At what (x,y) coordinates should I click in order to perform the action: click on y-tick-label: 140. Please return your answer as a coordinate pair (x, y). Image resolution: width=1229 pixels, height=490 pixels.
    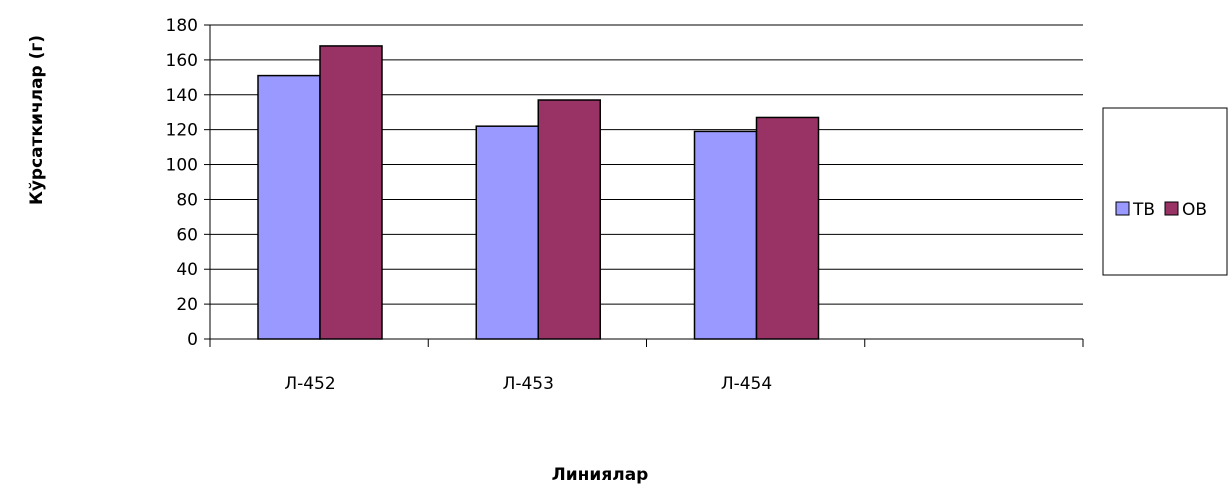
    Looking at the image, I should click on (182, 96).